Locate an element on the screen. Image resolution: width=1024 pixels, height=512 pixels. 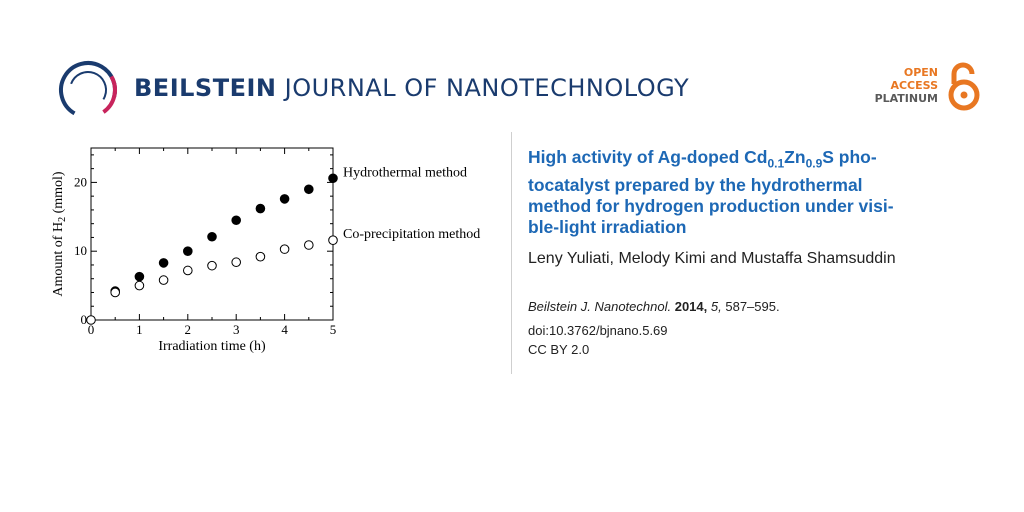
vertical-divider is located at coordinates (511, 253).